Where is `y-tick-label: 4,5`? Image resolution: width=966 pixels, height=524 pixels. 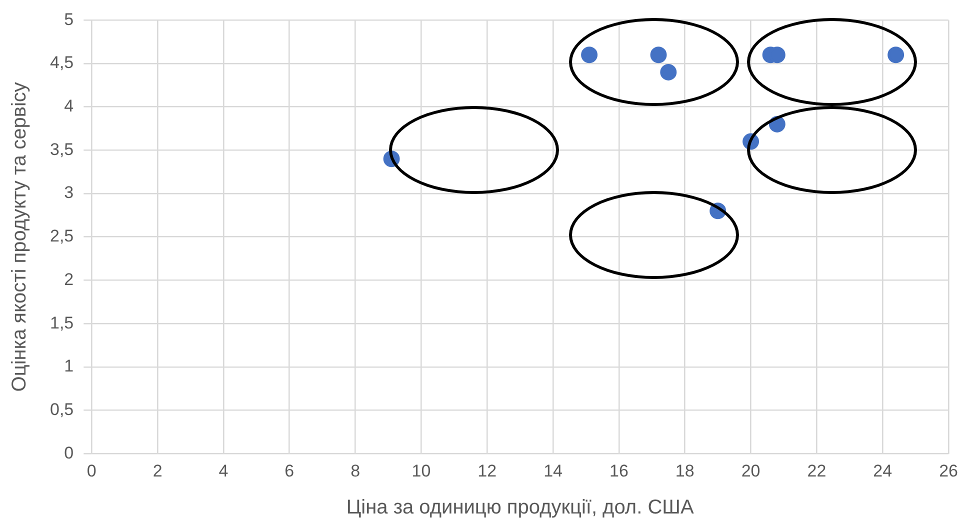 y-tick-label: 4,5 is located at coordinates (62, 62).